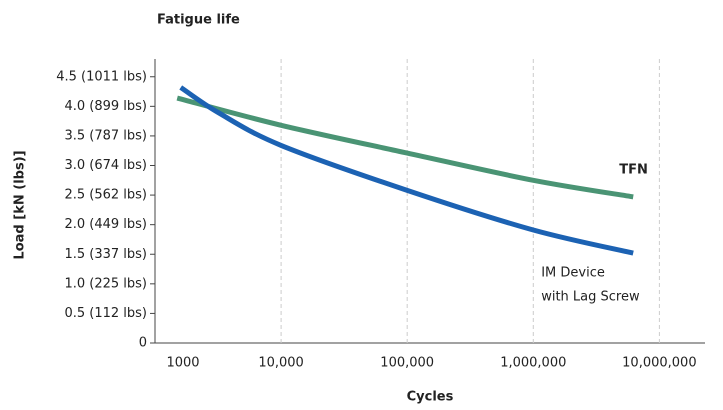 This screenshot has height=410, width=723. What do you see at coordinates (105, 135) in the screenshot?
I see `y-tick-label: 3.5 (787 lbs)` at bounding box center [105, 135].